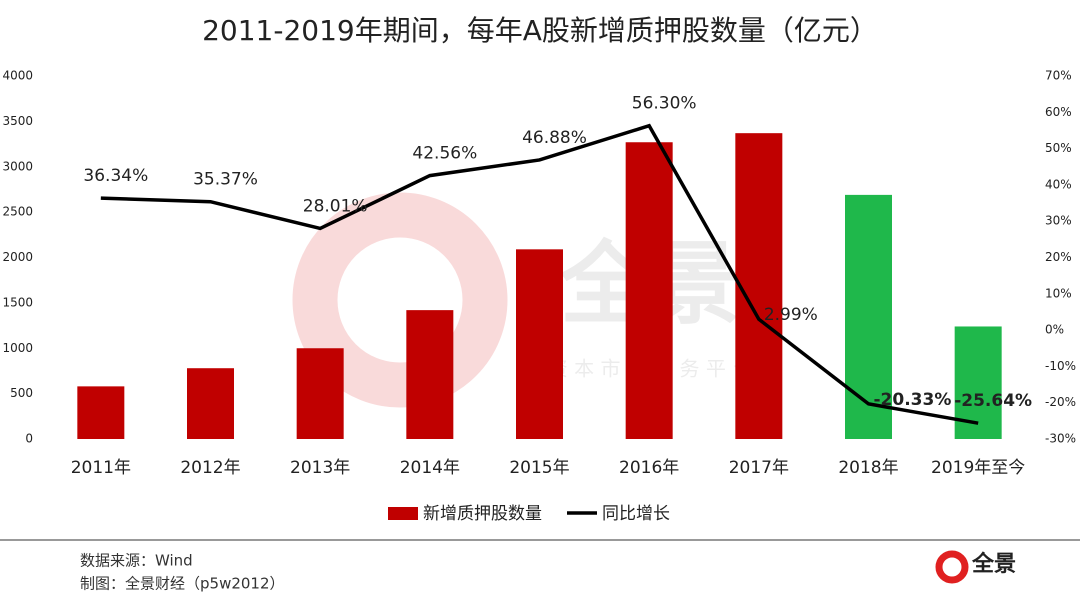 The width and height of the screenshot is (1080, 597). What do you see at coordinates (225, 180) in the screenshot?
I see `data-label: 35.37%` at bounding box center [225, 180].